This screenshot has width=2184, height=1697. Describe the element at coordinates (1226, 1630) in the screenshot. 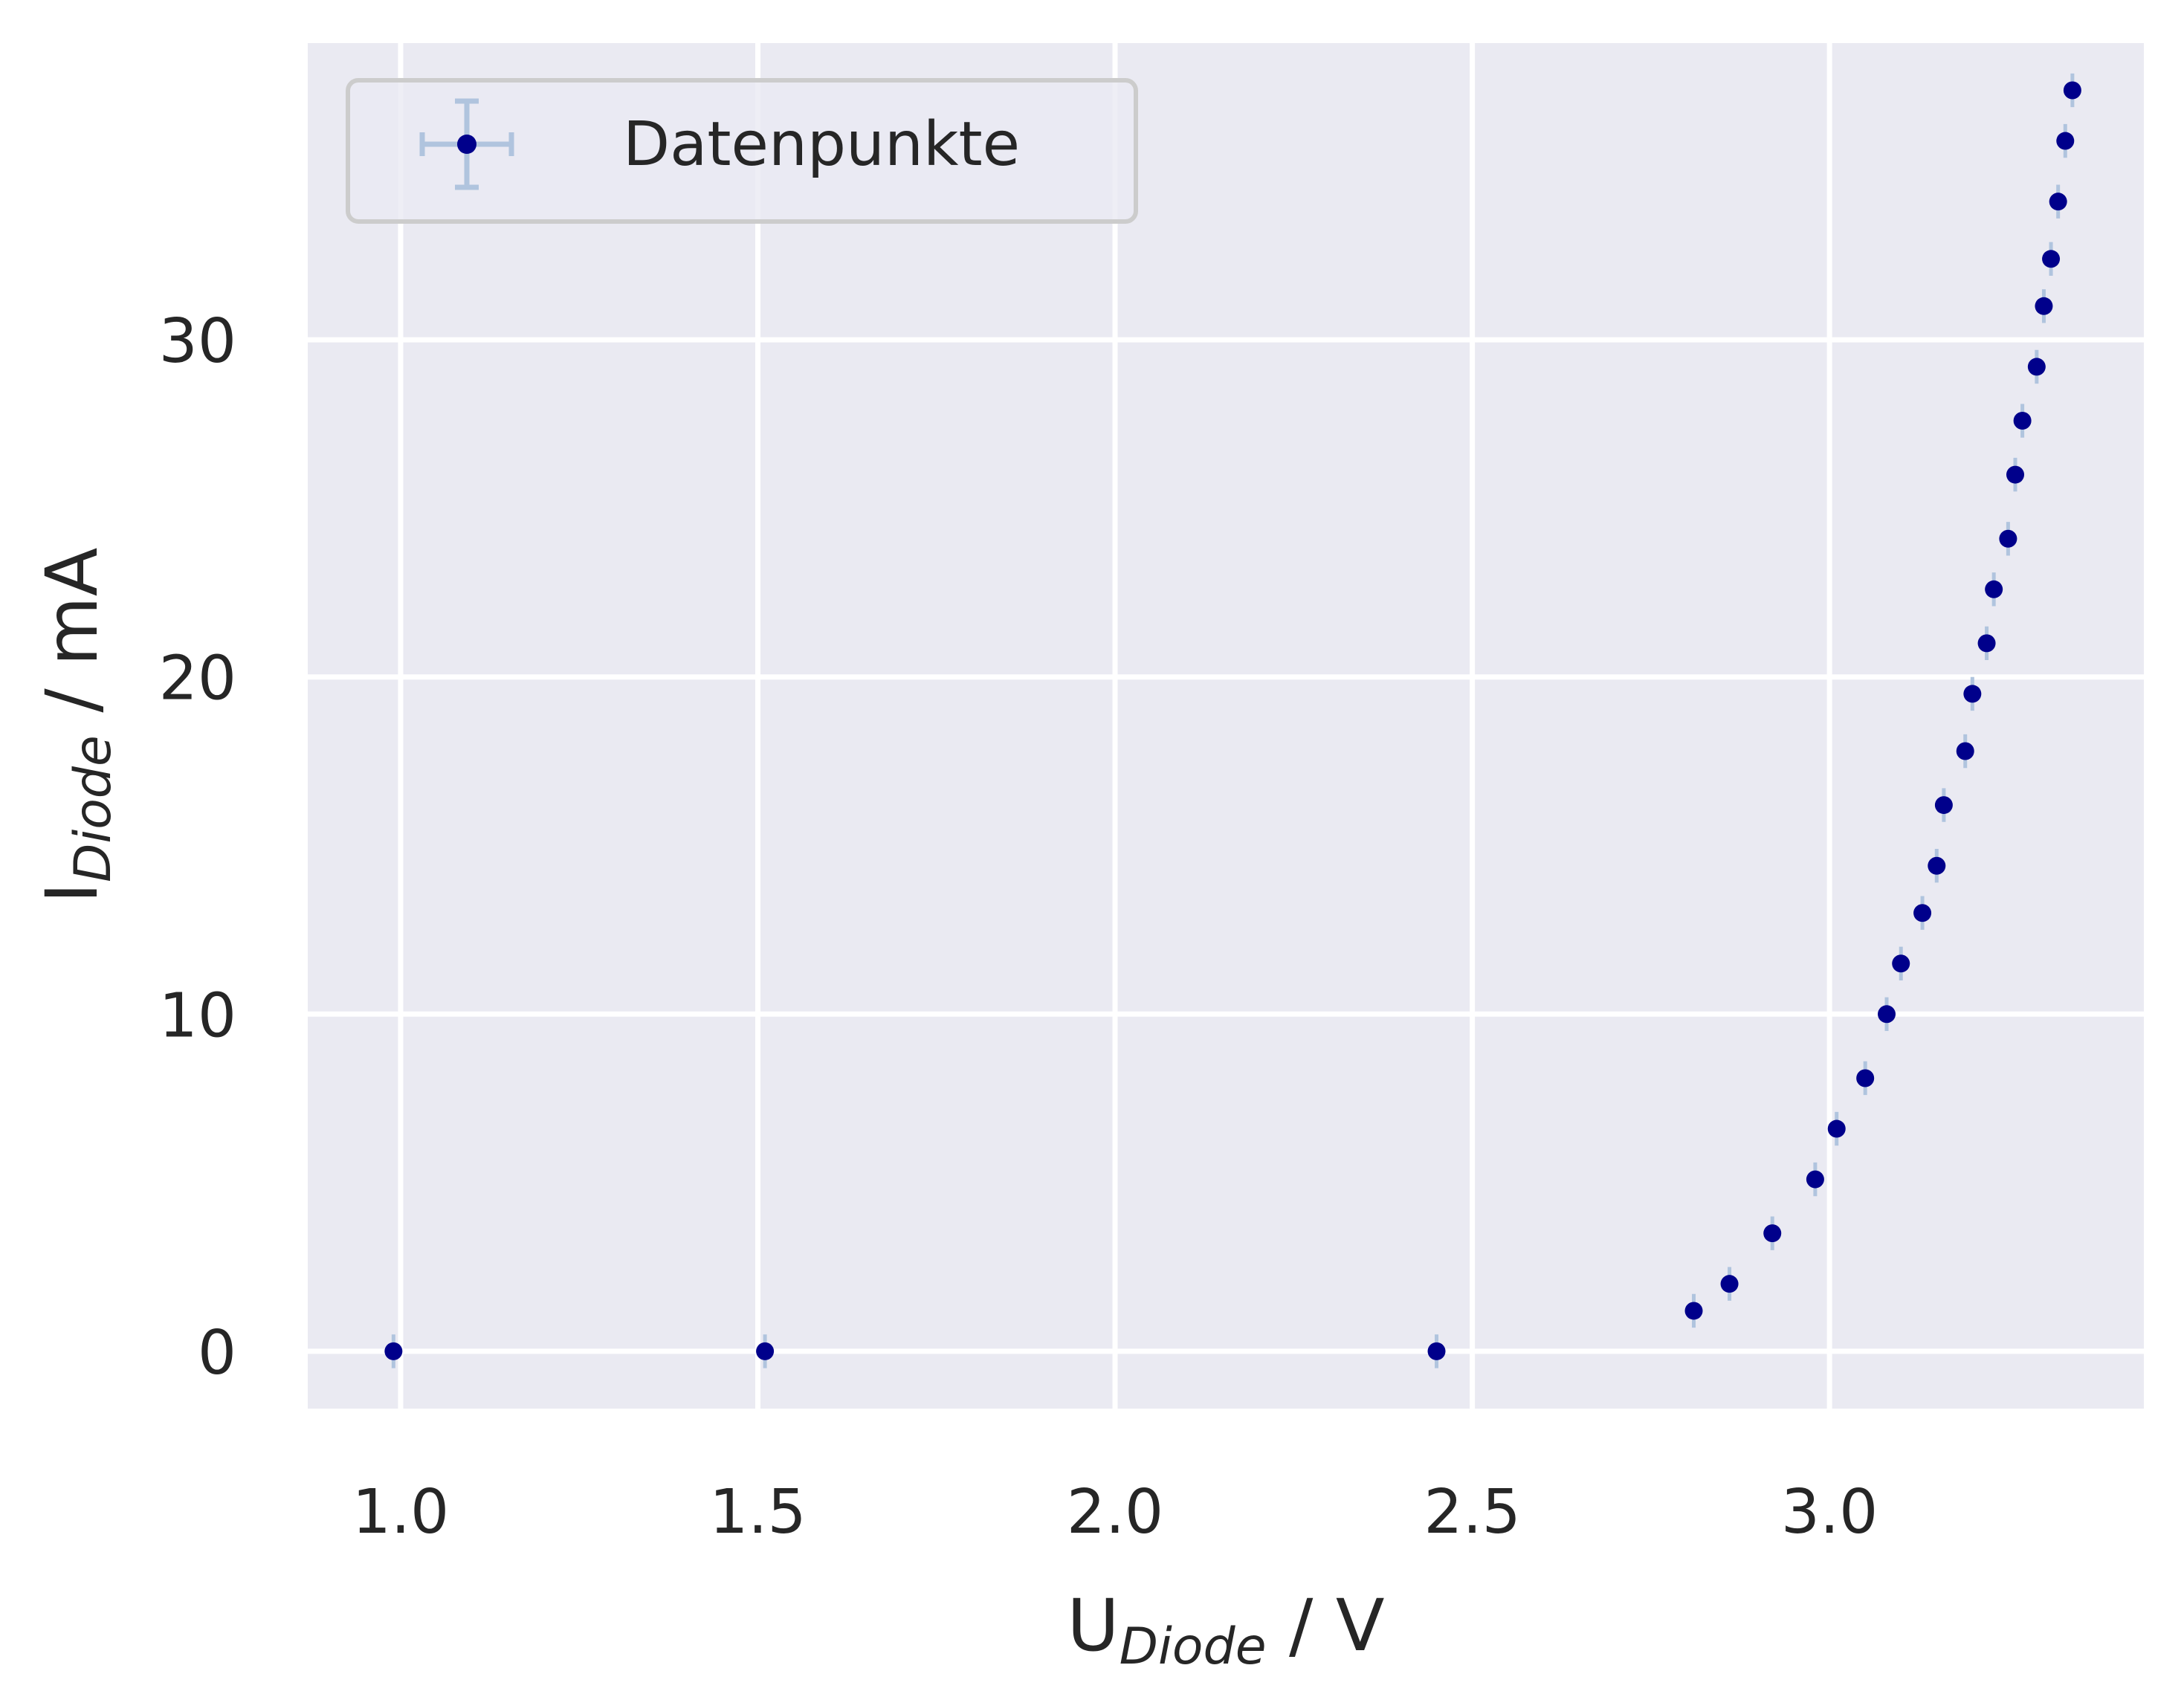

I see `x-axis-title: UDiode / V` at that location.